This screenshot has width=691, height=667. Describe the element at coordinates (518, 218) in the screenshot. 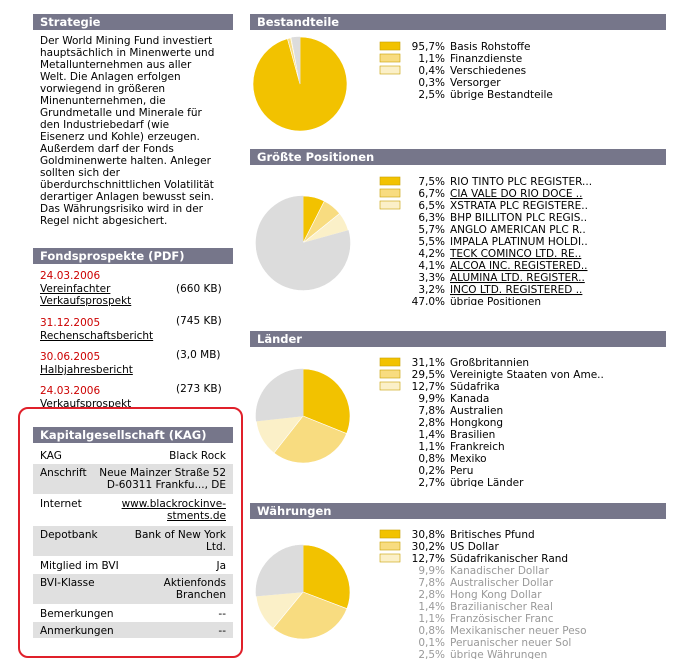

I see `legend-label: BHP BILLITON PLC REGIS..` at that location.